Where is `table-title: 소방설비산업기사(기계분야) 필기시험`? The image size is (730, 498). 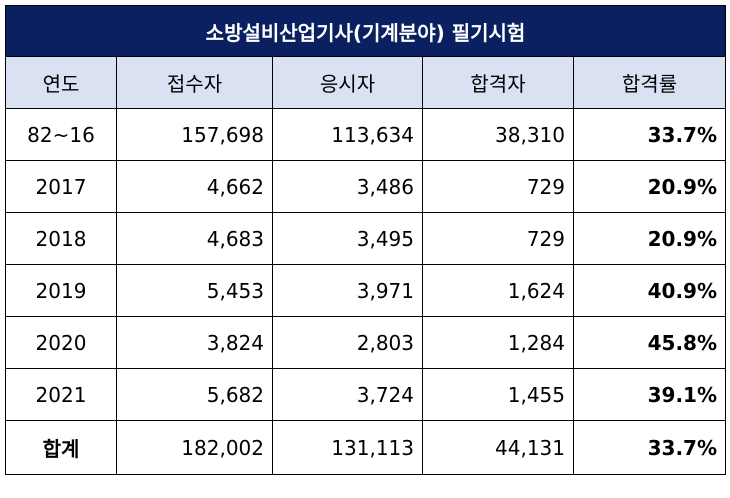 table-title: 소방설비산업기사(기계분야) 필기시험 is located at coordinates (365, 31).